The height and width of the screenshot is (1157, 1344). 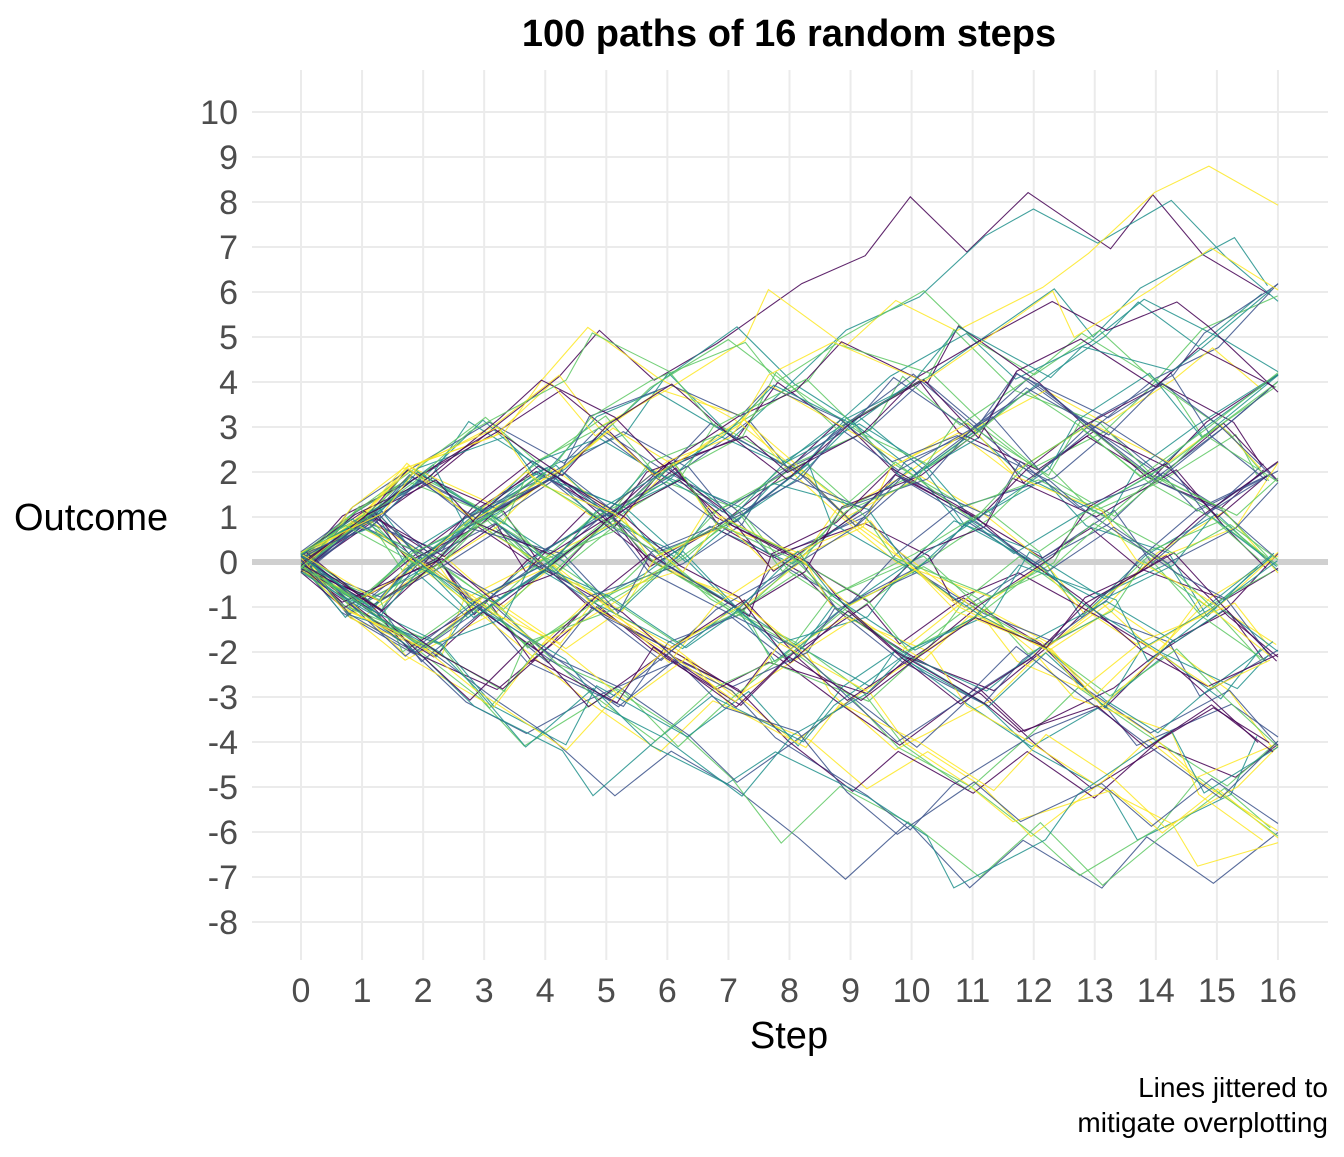 What do you see at coordinates (606, 991) in the screenshot?
I see `x-tick-label: 5` at bounding box center [606, 991].